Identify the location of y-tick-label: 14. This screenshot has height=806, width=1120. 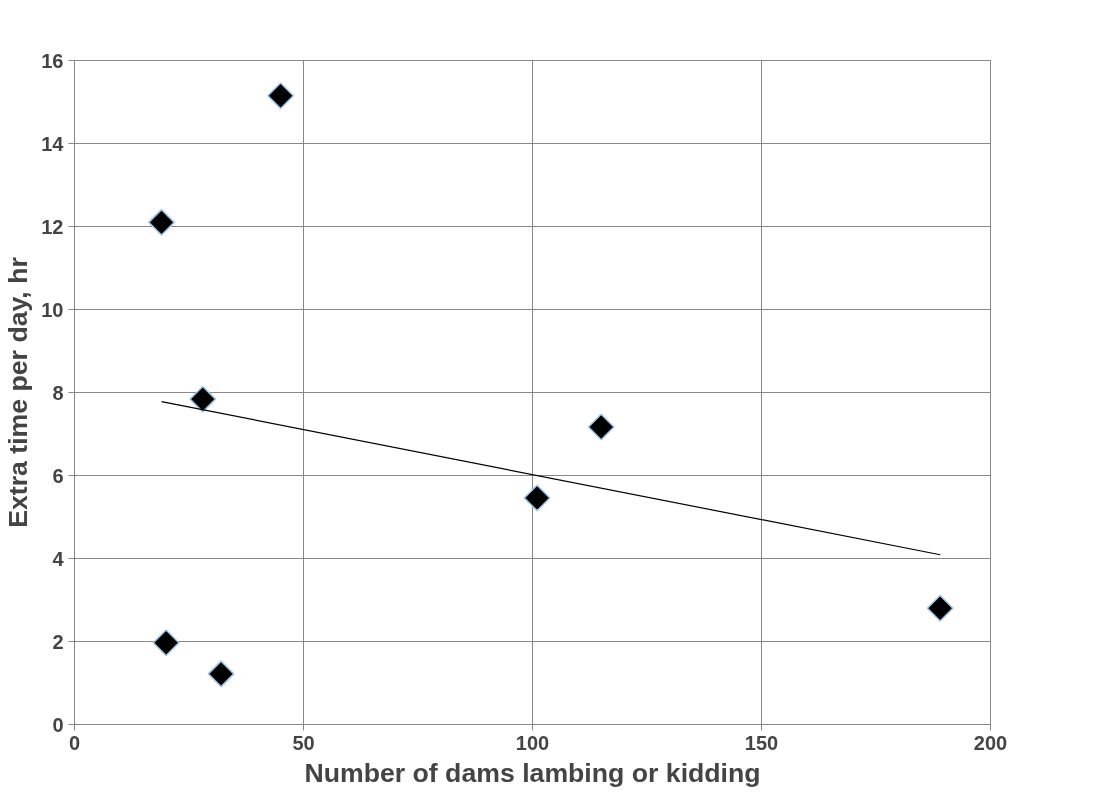
(53, 143).